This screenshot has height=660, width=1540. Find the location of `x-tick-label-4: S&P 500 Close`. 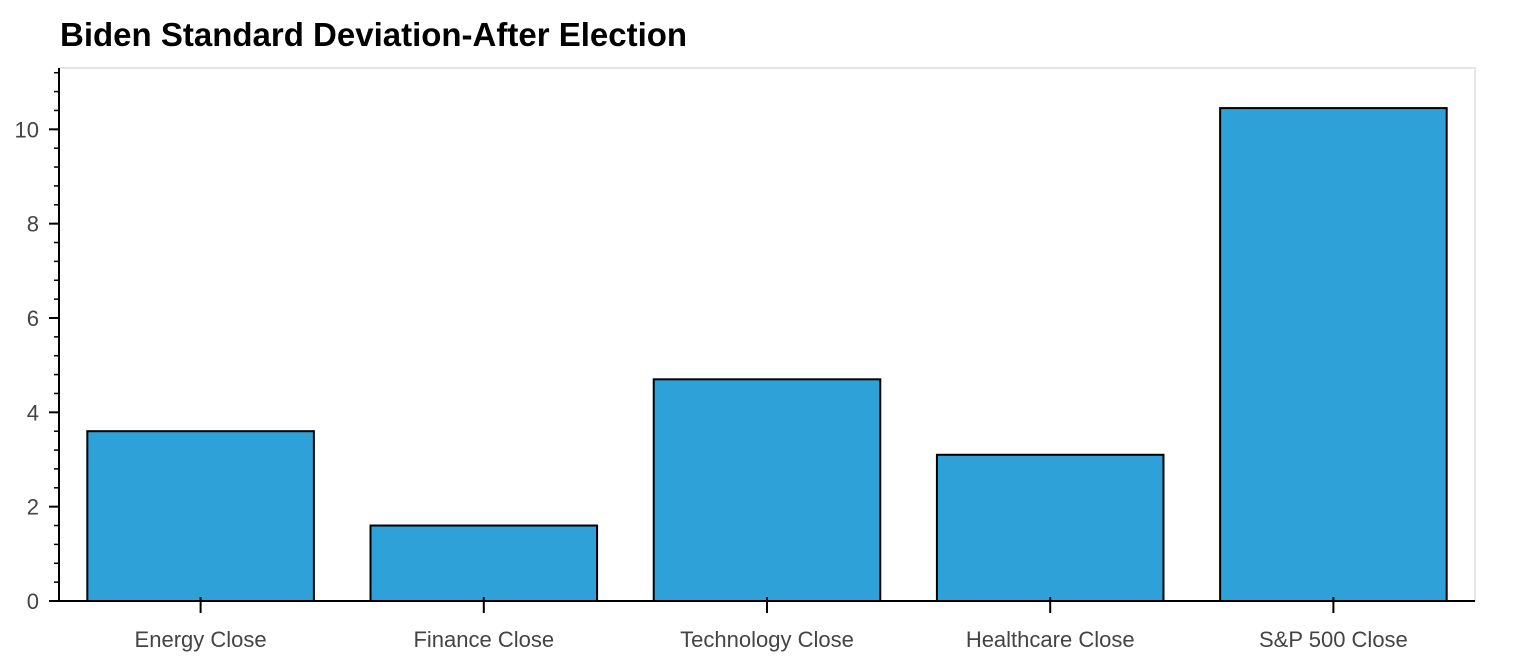

x-tick-label-4: S&P 500 Close is located at coordinates (1333, 639).